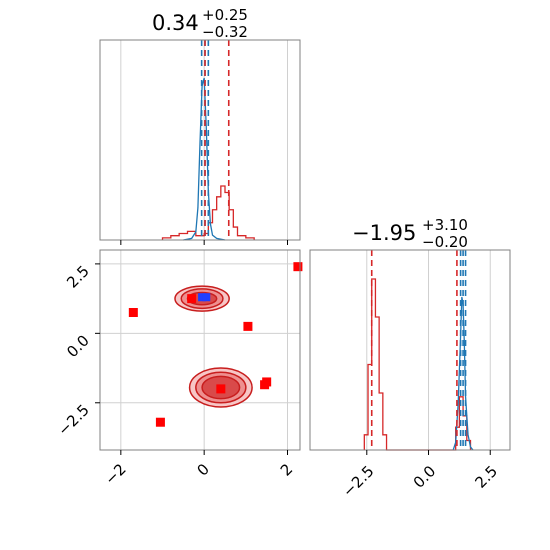 The image size is (550, 550). I want to click on x-ticks: −2.5 0.0 2.5, so click(420, 475).